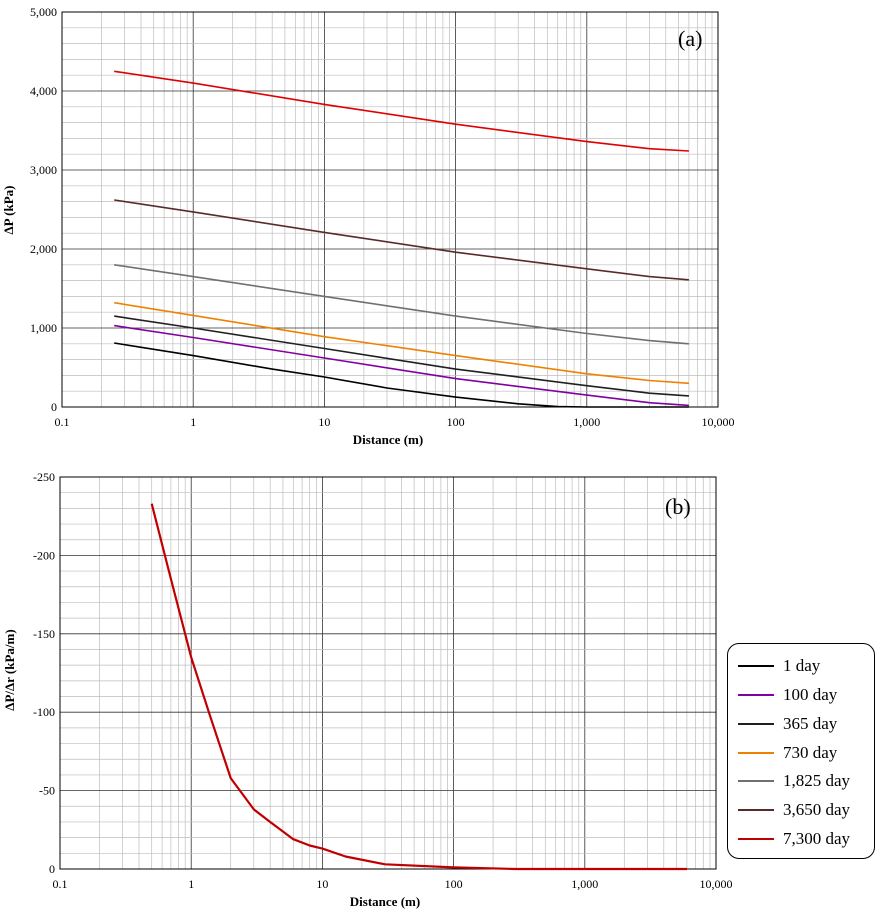 This screenshot has width=881, height=913. What do you see at coordinates (779, 666) in the screenshot?
I see `legend-item: 1 day` at bounding box center [779, 666].